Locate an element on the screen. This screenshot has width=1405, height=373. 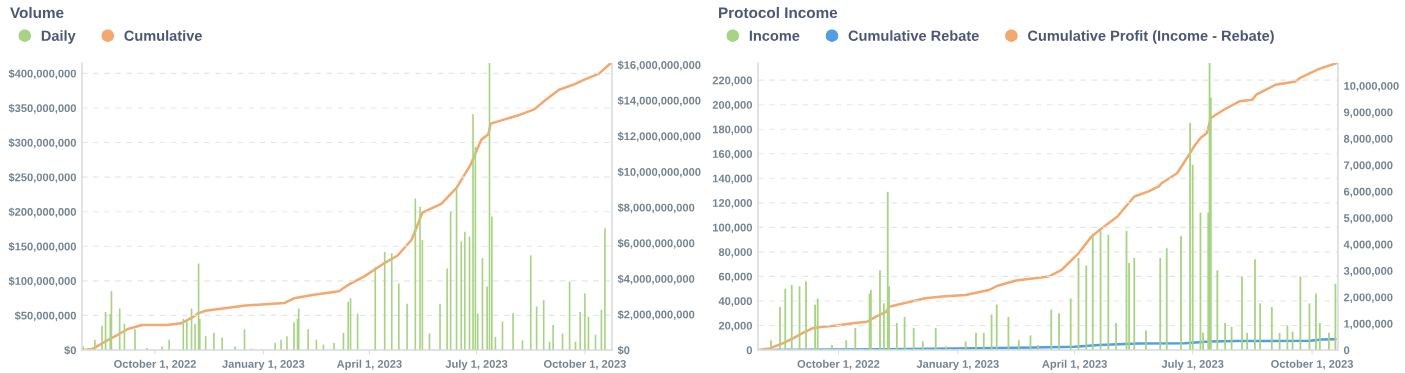
y2-tick-label: 4,000,000 is located at coordinates (1368, 245).